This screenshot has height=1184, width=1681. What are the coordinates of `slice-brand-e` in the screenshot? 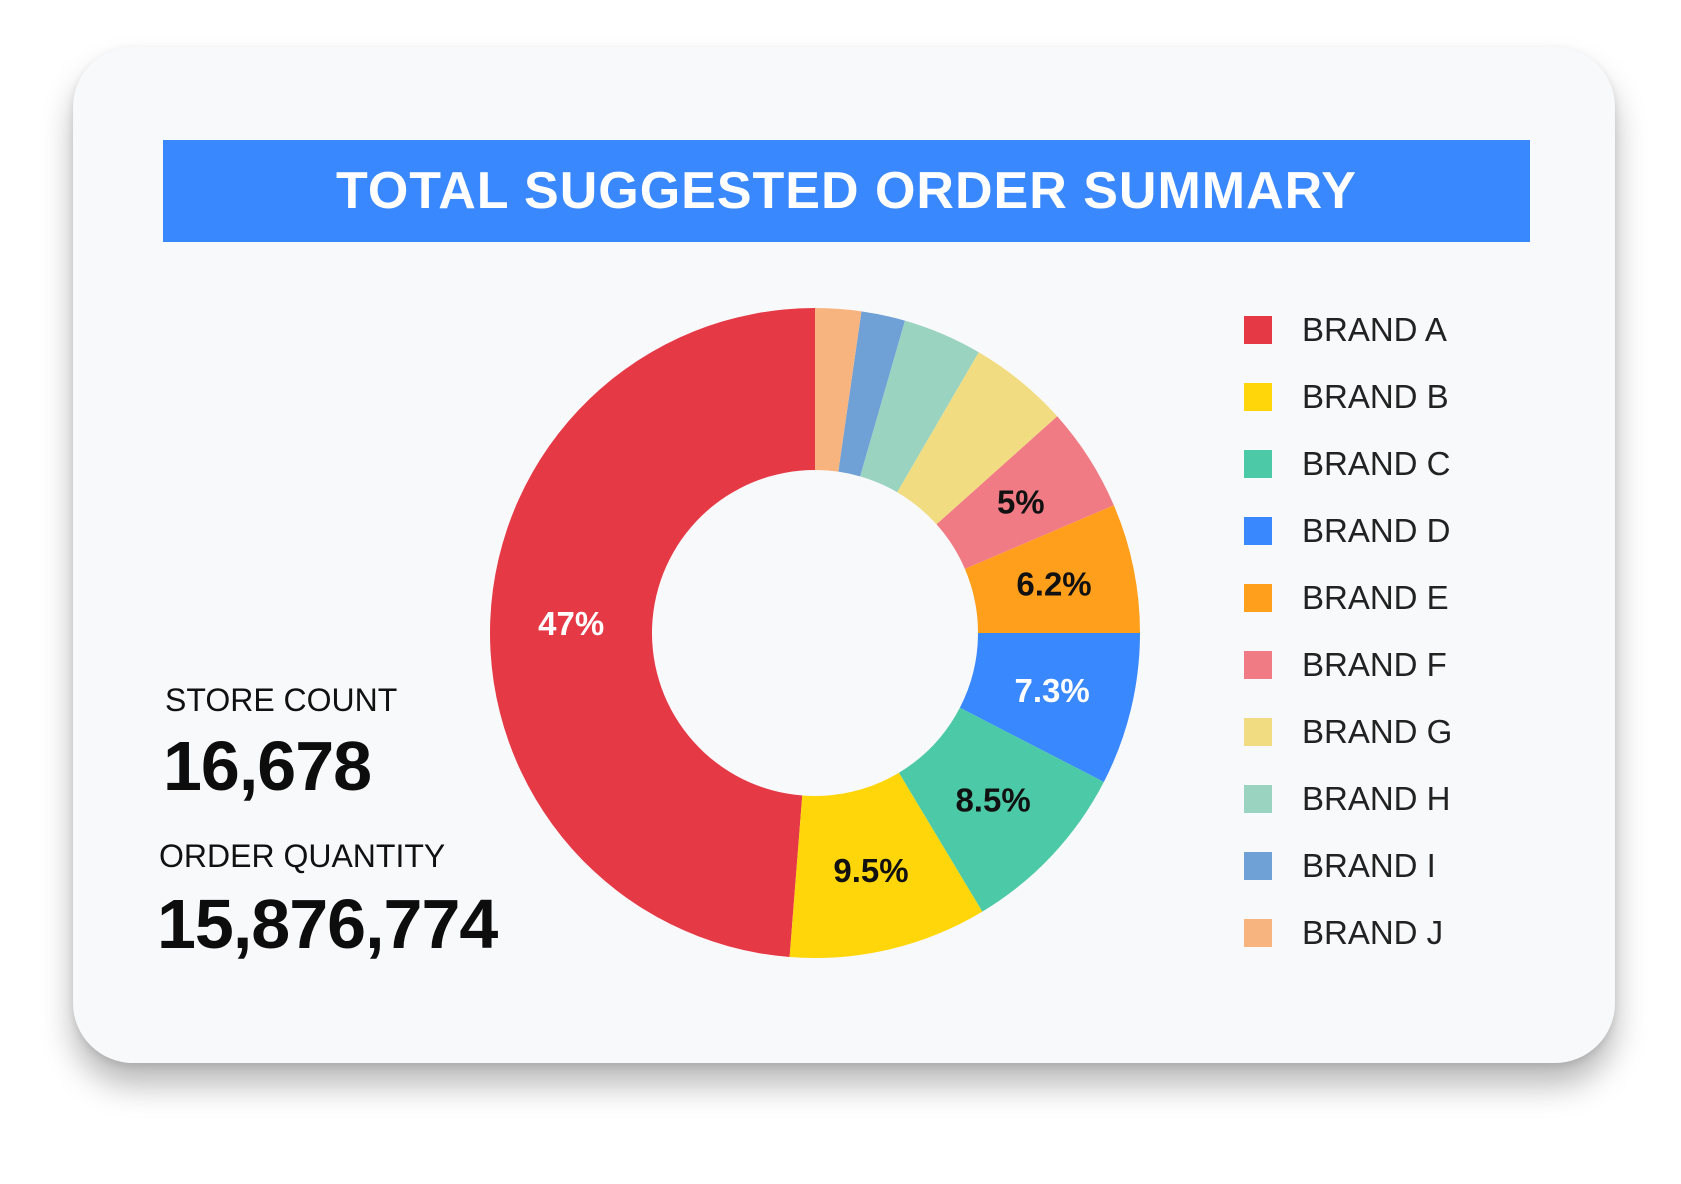 It's located at (1052, 569).